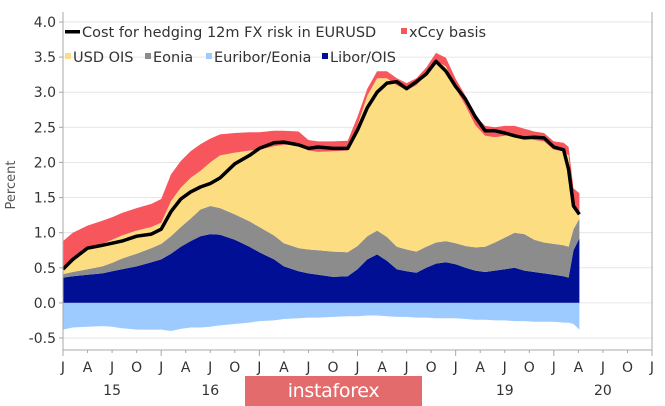  Describe the element at coordinates (45, 199) in the screenshot. I see `y-tick-label: 1.5` at that location.